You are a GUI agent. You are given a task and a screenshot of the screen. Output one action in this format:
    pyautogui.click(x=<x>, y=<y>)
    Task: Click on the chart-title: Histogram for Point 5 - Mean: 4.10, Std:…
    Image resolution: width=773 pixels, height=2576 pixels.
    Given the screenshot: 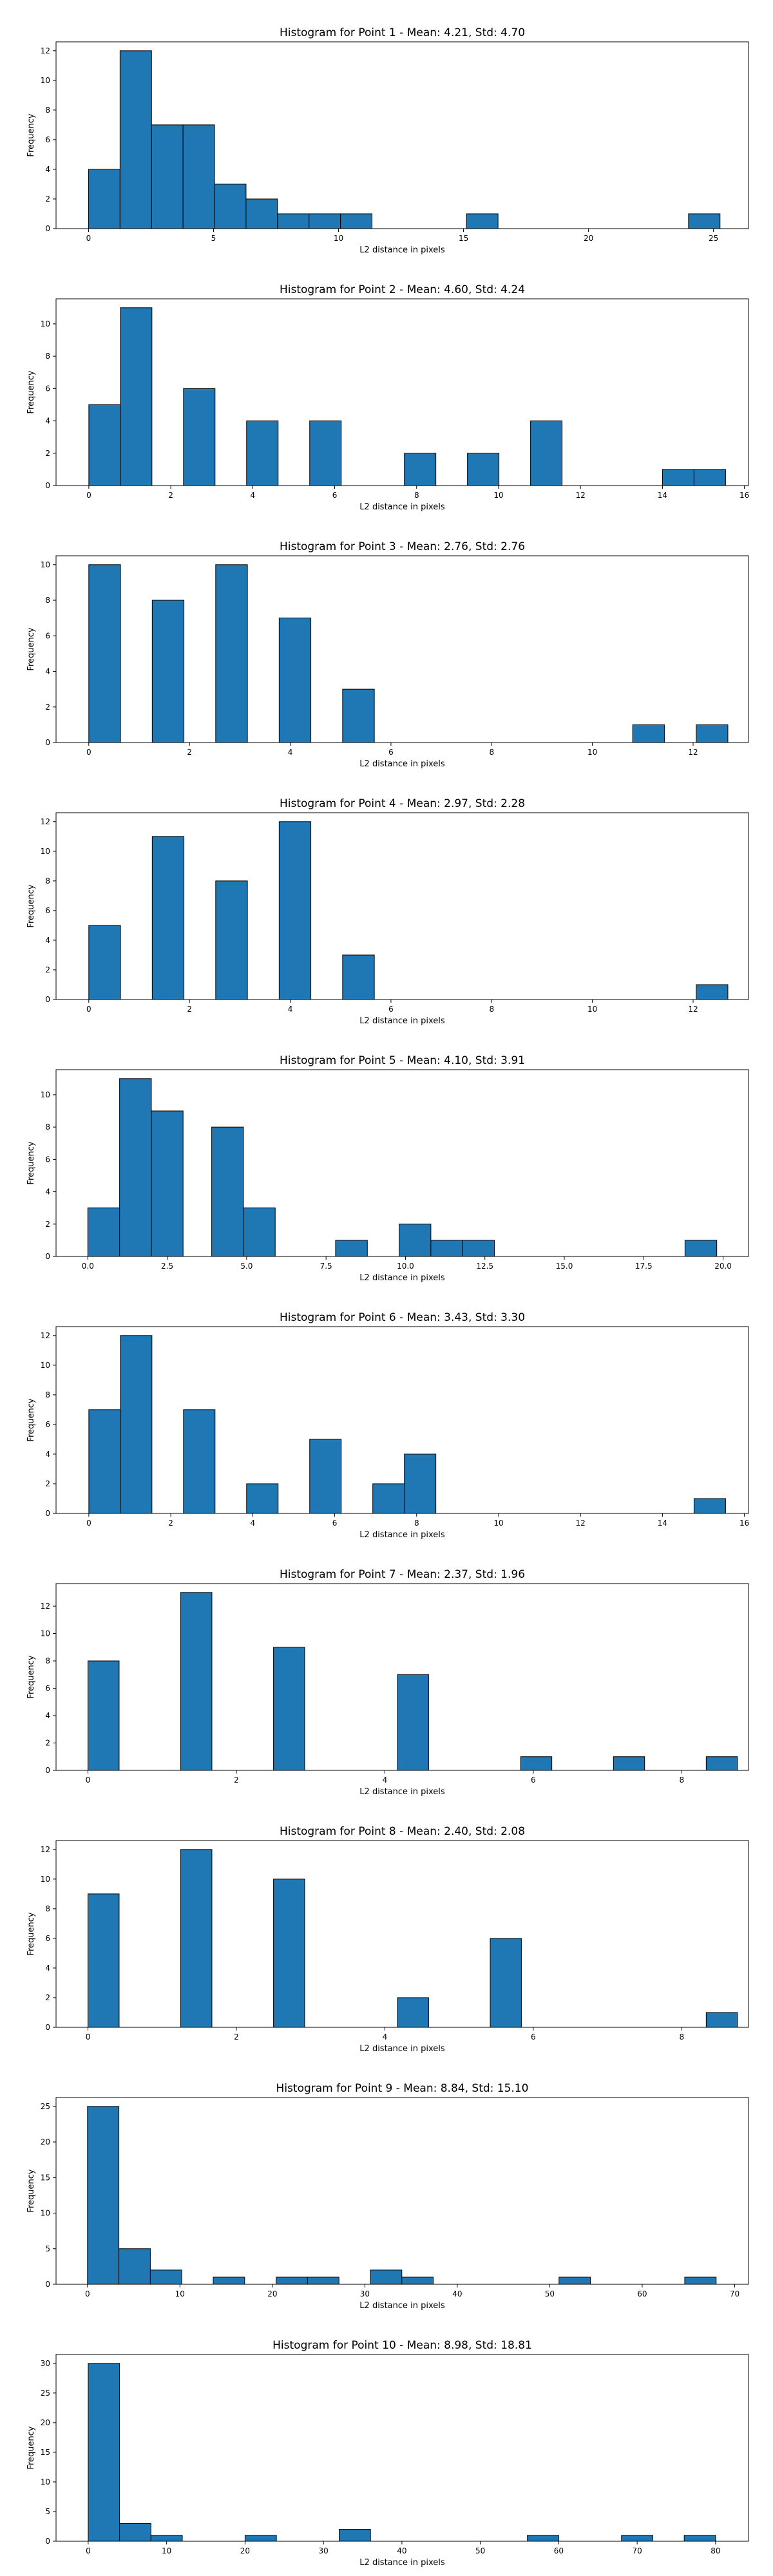 What is the action you would take?
    pyautogui.click(x=402, y=1060)
    